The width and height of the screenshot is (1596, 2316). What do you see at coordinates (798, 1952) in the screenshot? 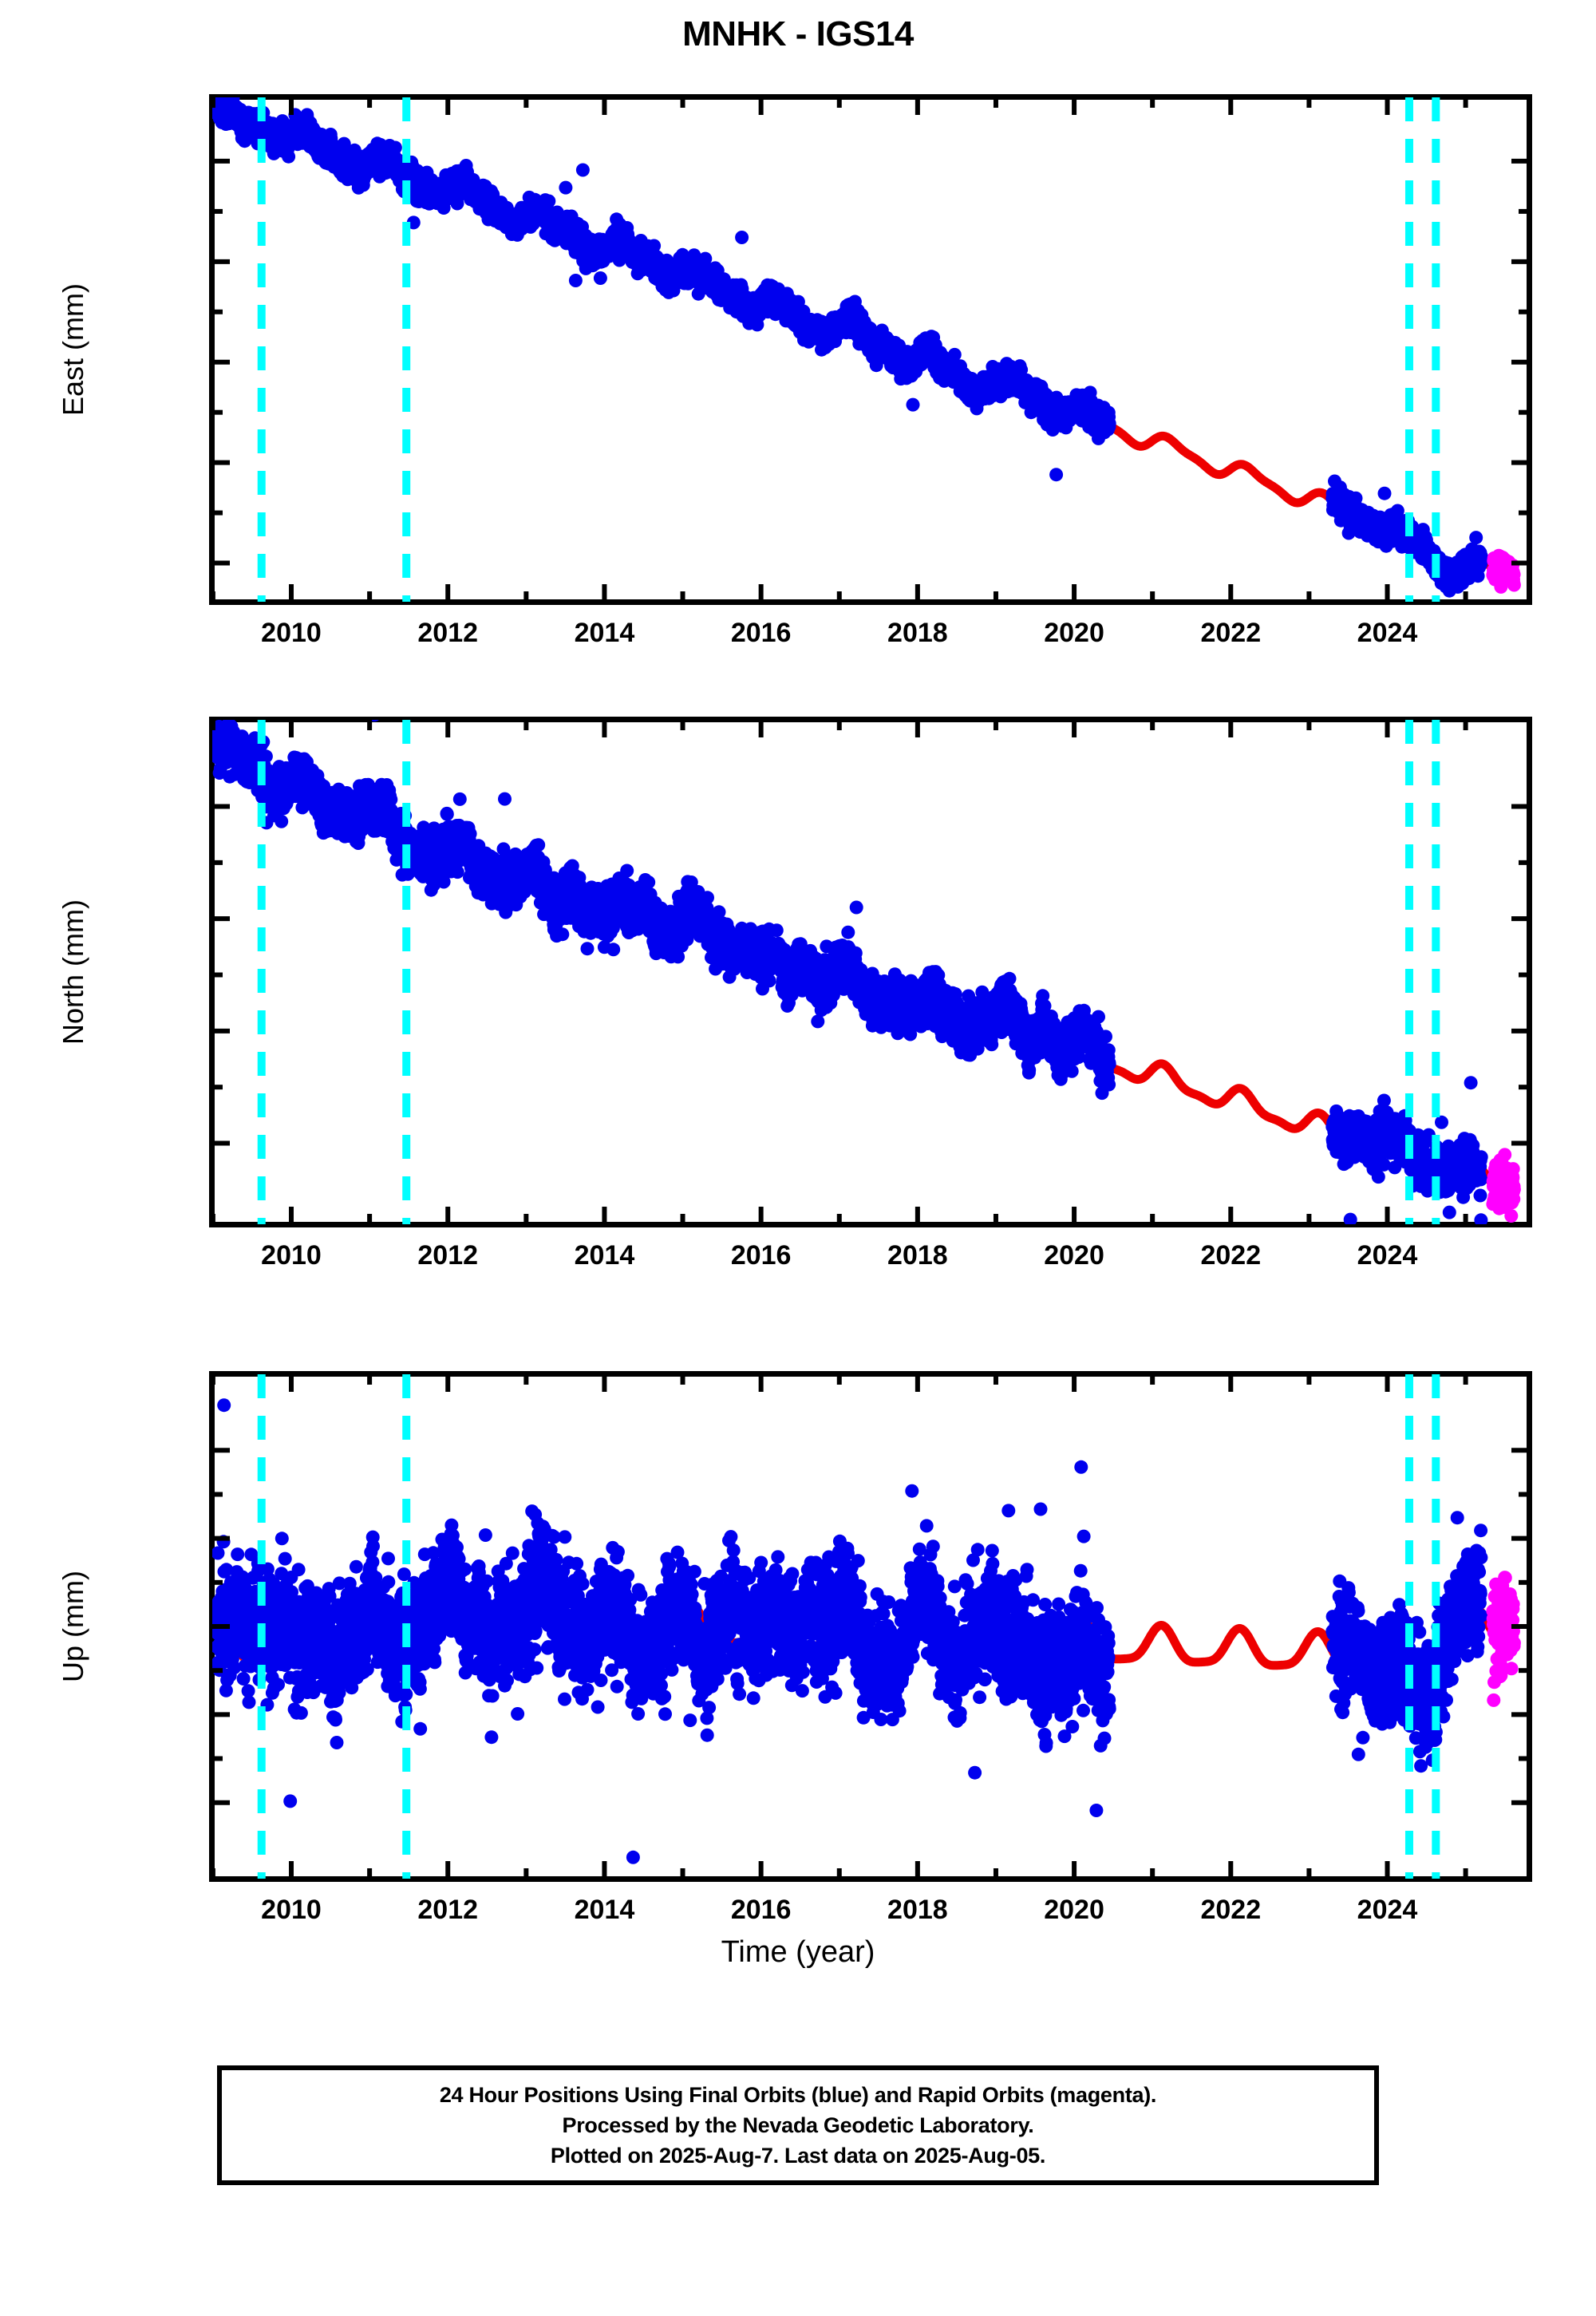
I see `x-axis-label: Time (year)` at bounding box center [798, 1952].